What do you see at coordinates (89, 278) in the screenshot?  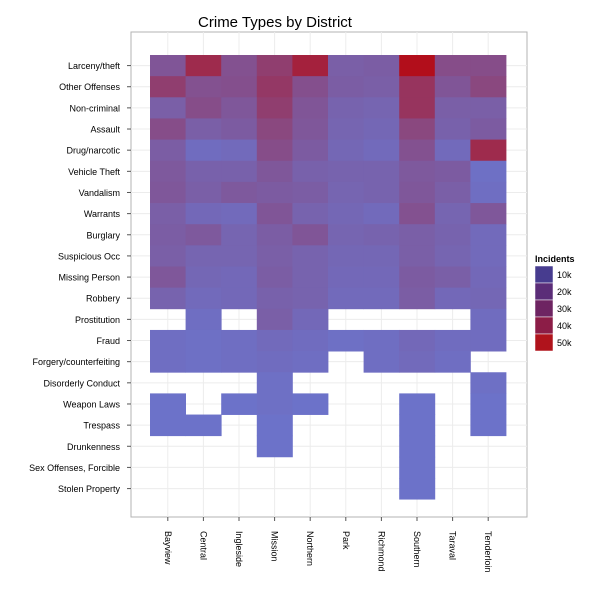 I see `y-tick-label: Missing Person` at bounding box center [89, 278].